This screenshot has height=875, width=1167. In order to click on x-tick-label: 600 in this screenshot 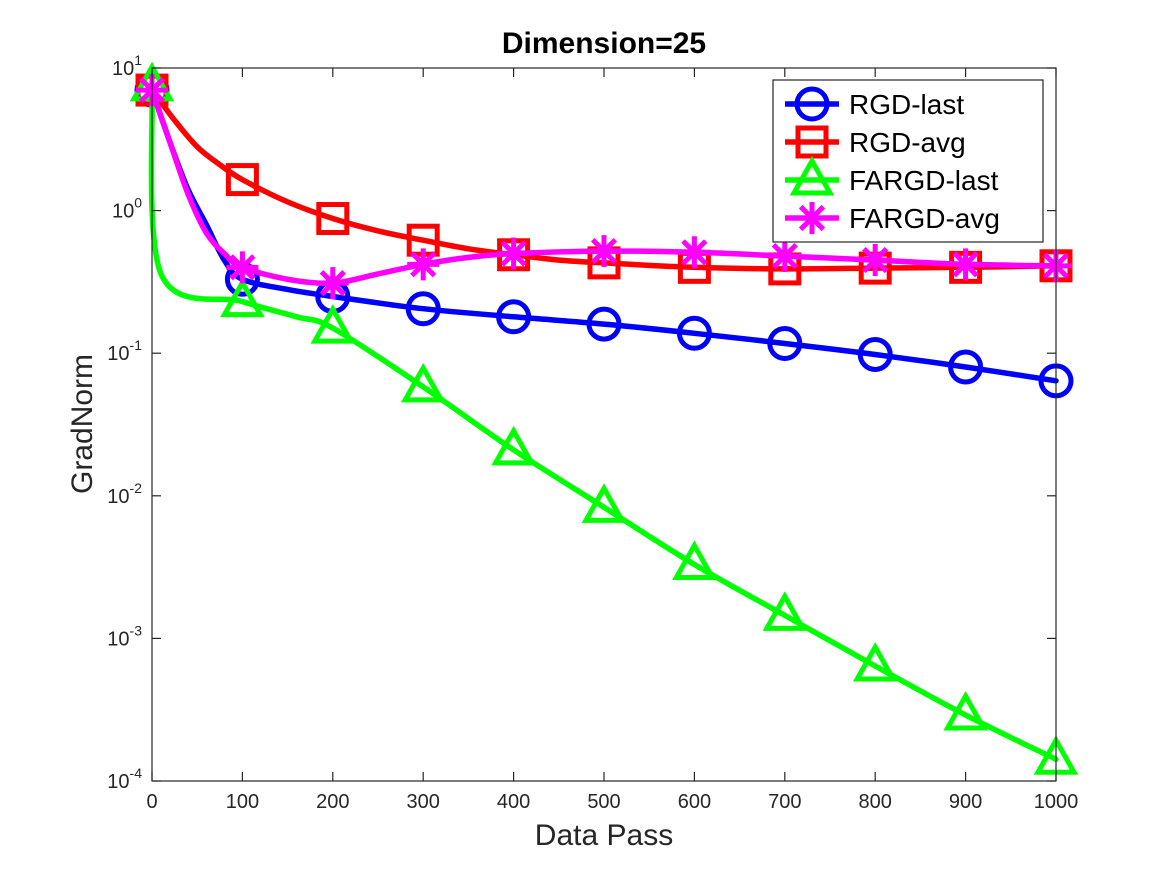, I will do `click(694, 802)`.